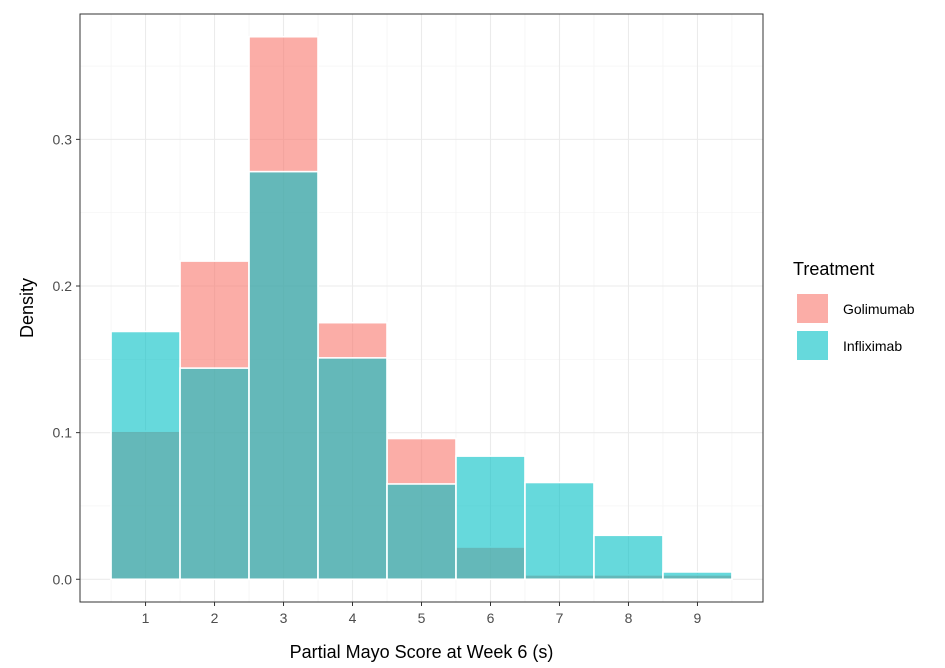  Describe the element at coordinates (812, 308) in the screenshot. I see `legend-key-golimumab` at that location.